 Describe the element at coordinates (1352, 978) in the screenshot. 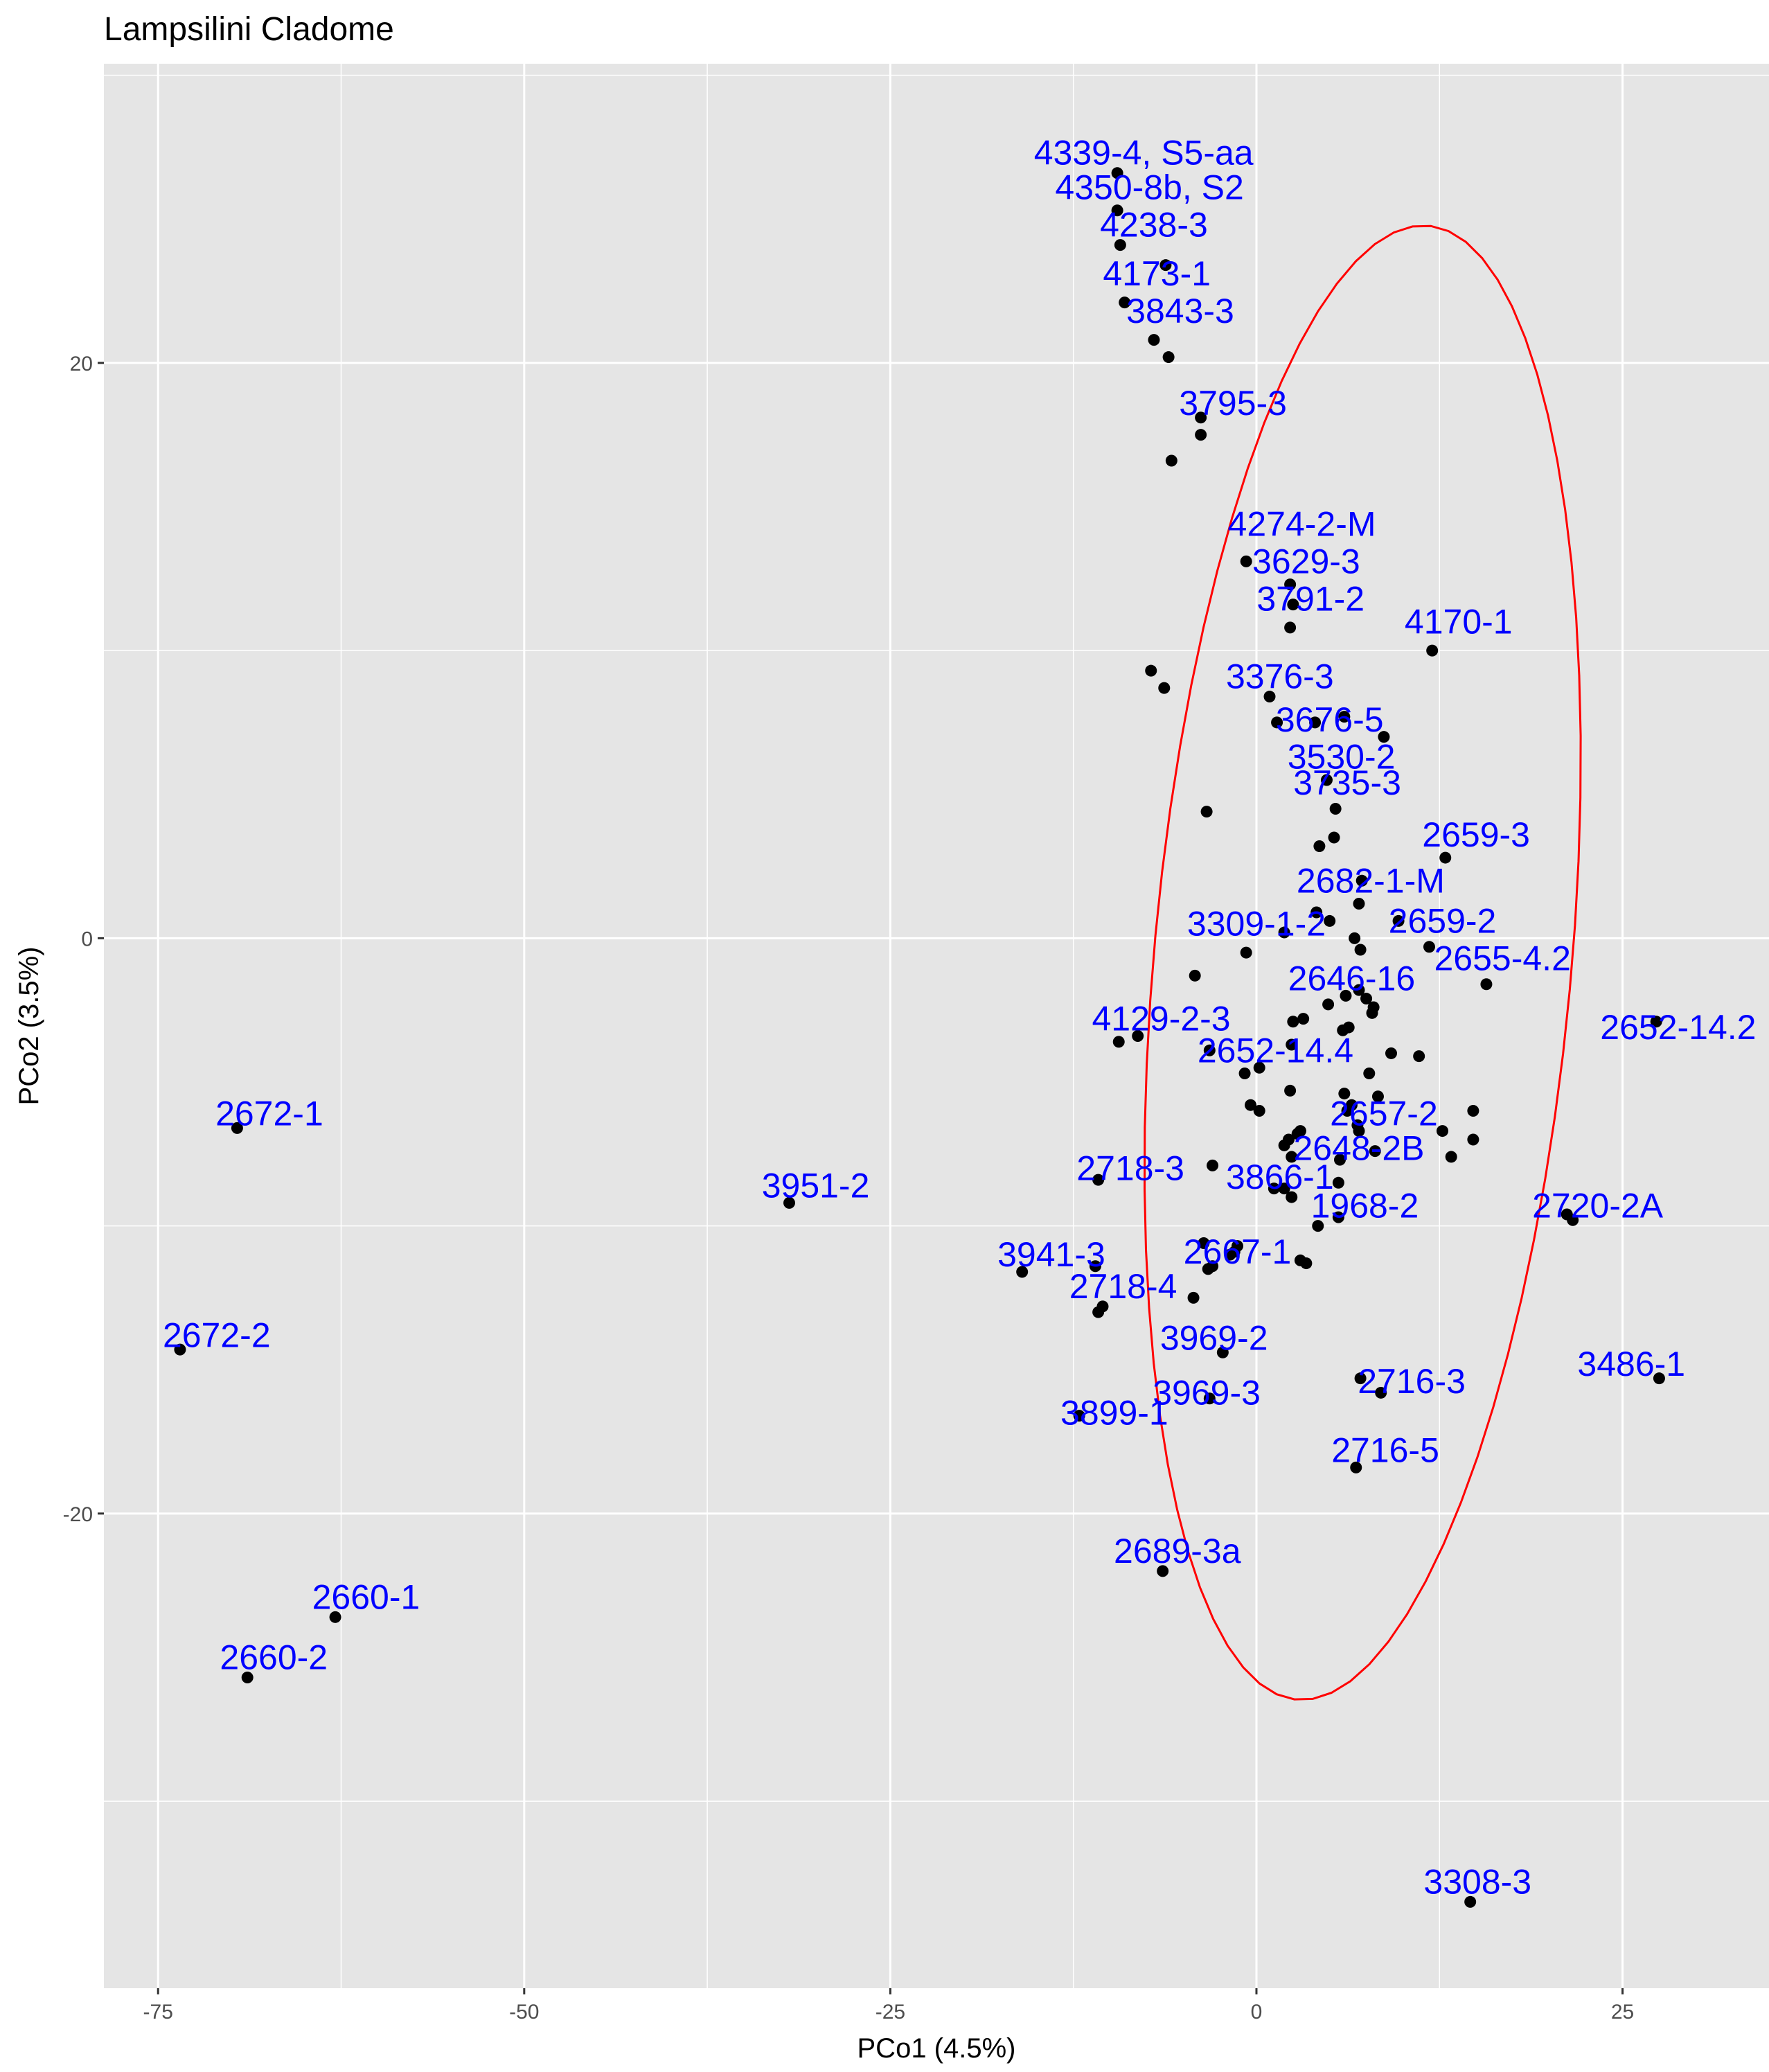

I see `point-label: 2646-16` at that location.